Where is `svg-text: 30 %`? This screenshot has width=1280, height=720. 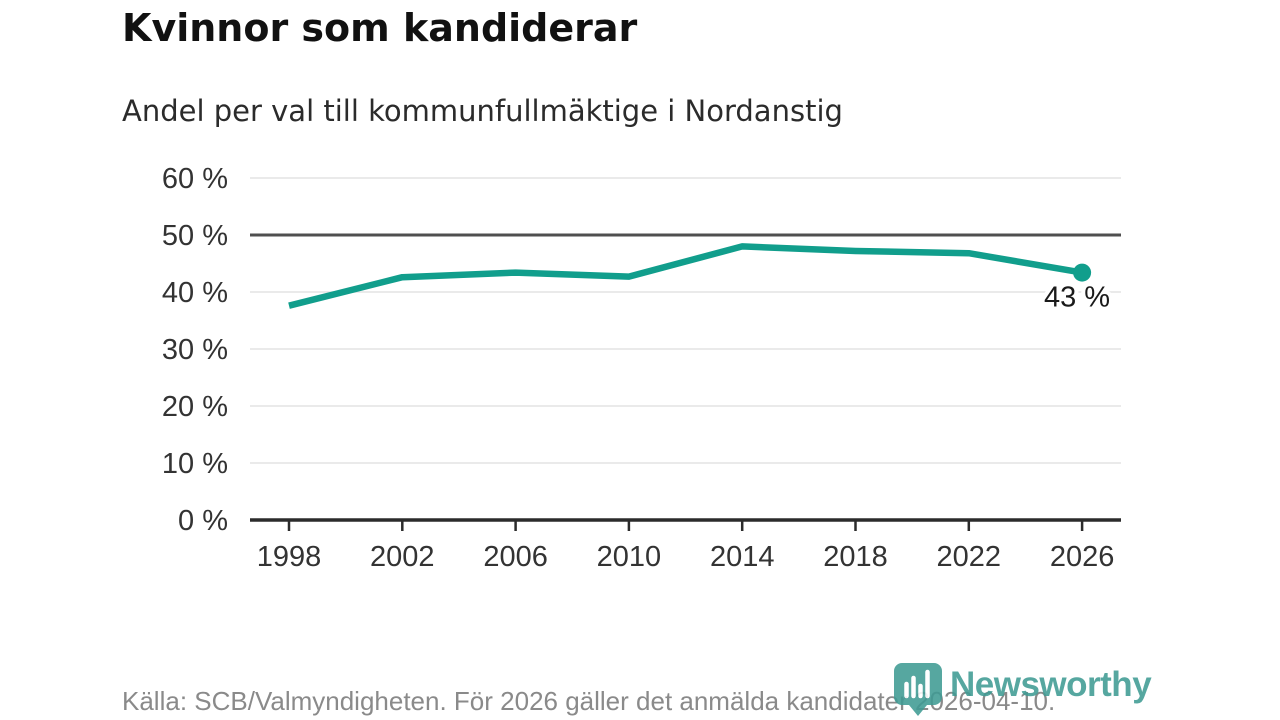 svg-text: 30 % is located at coordinates (195, 350).